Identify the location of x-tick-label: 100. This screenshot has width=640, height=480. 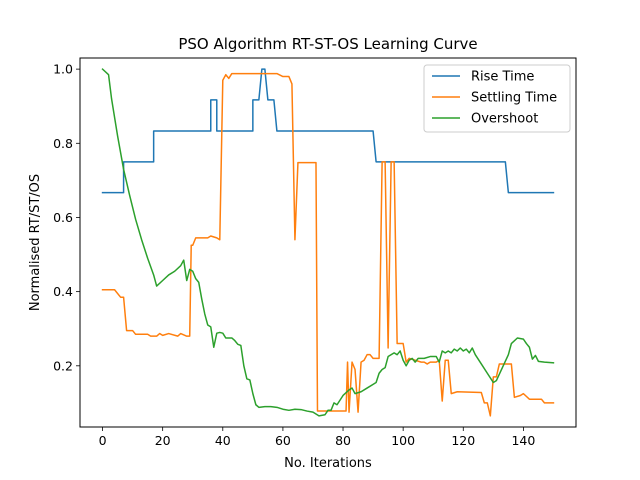
(403, 440).